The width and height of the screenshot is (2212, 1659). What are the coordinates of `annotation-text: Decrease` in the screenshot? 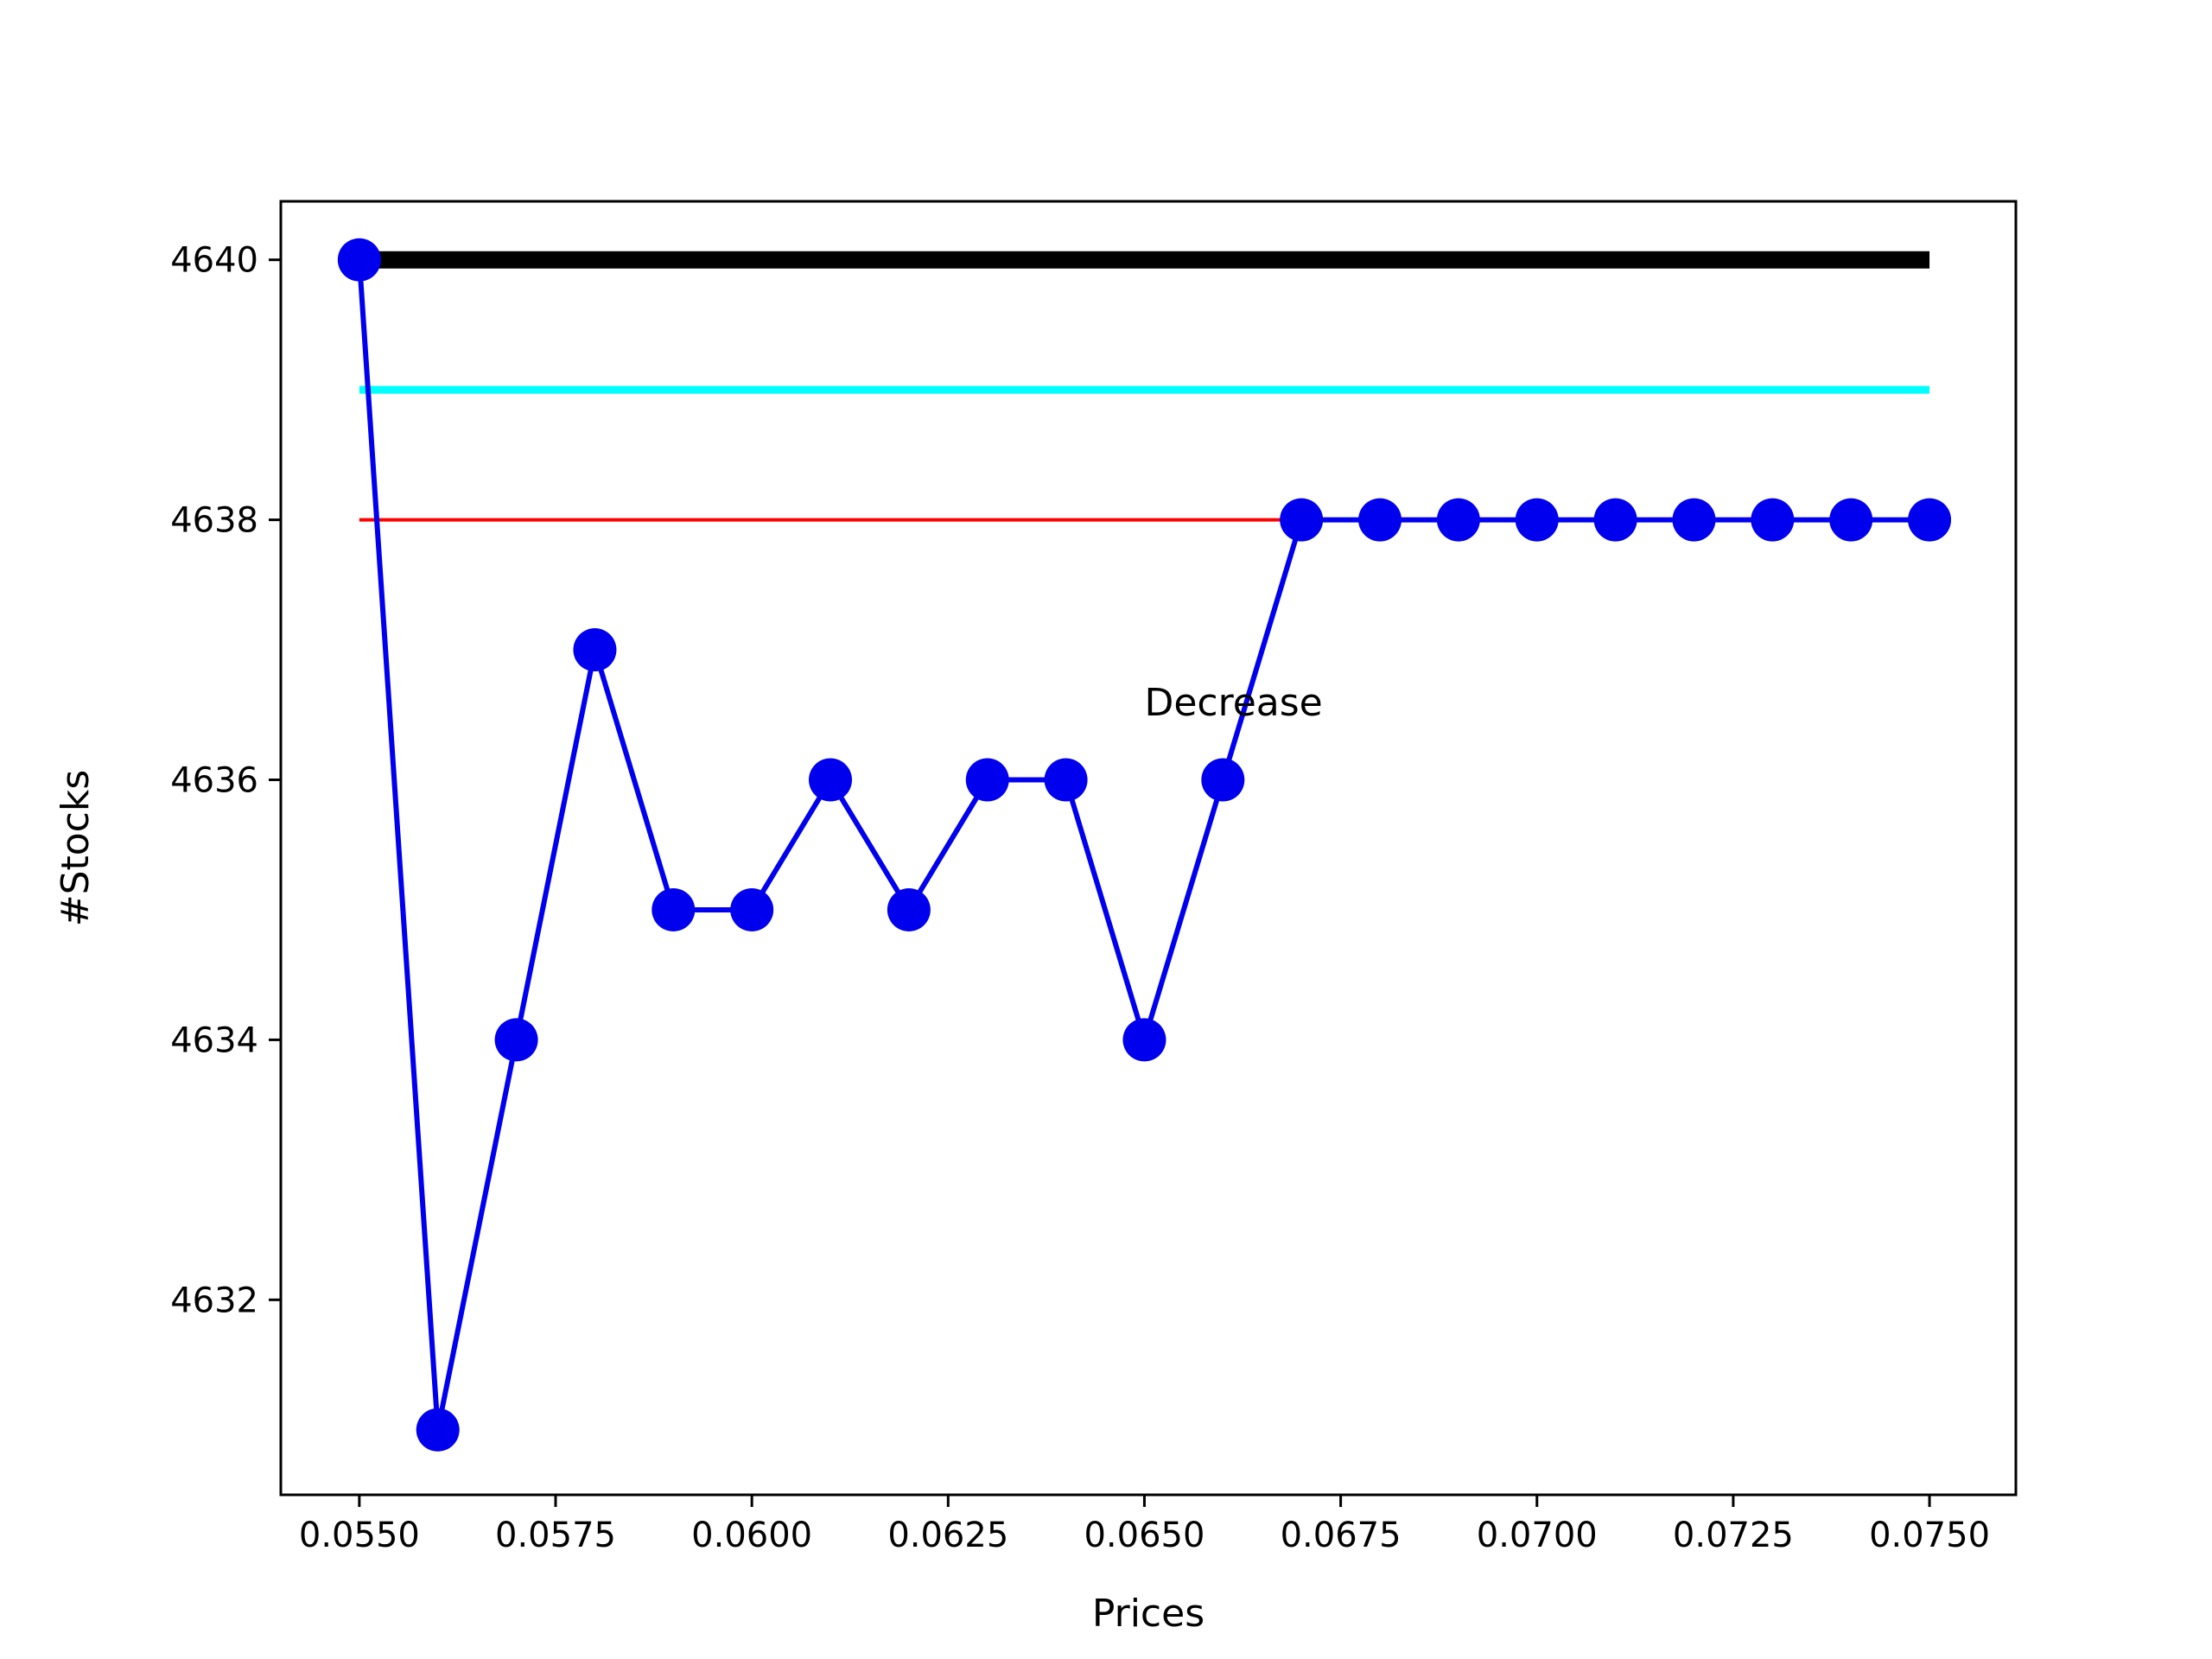 It's located at (1233, 703).